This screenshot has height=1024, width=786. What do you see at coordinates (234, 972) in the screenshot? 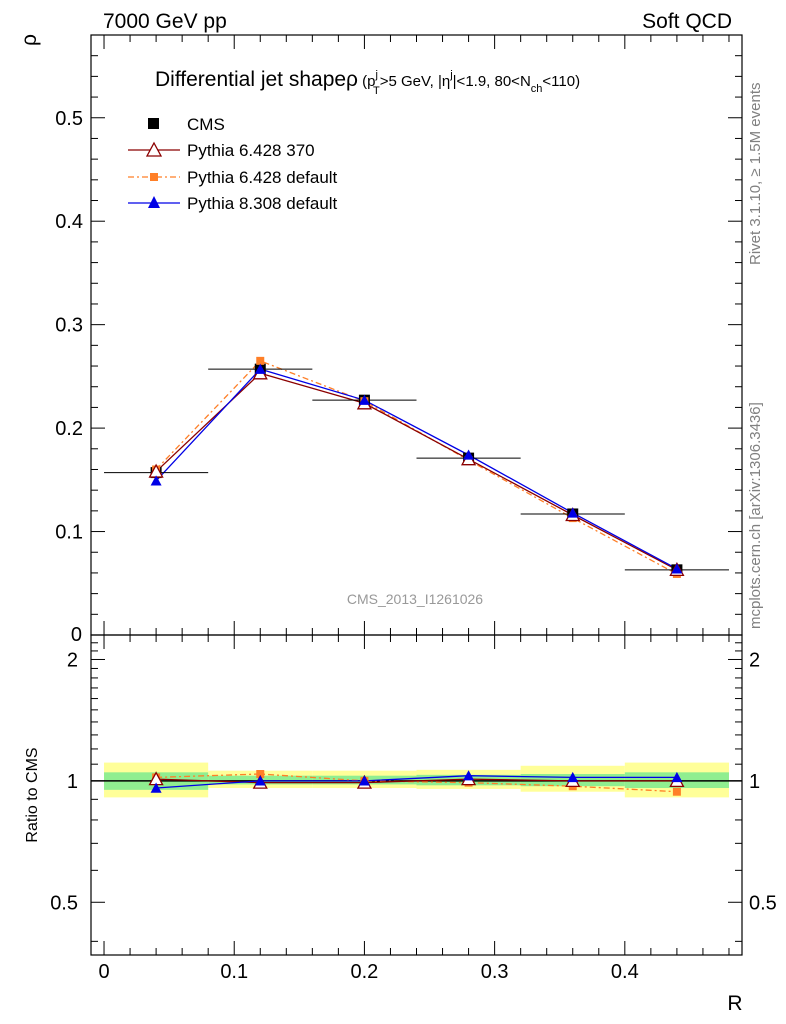
I see `x-tick-label: 0.1` at bounding box center [234, 972].